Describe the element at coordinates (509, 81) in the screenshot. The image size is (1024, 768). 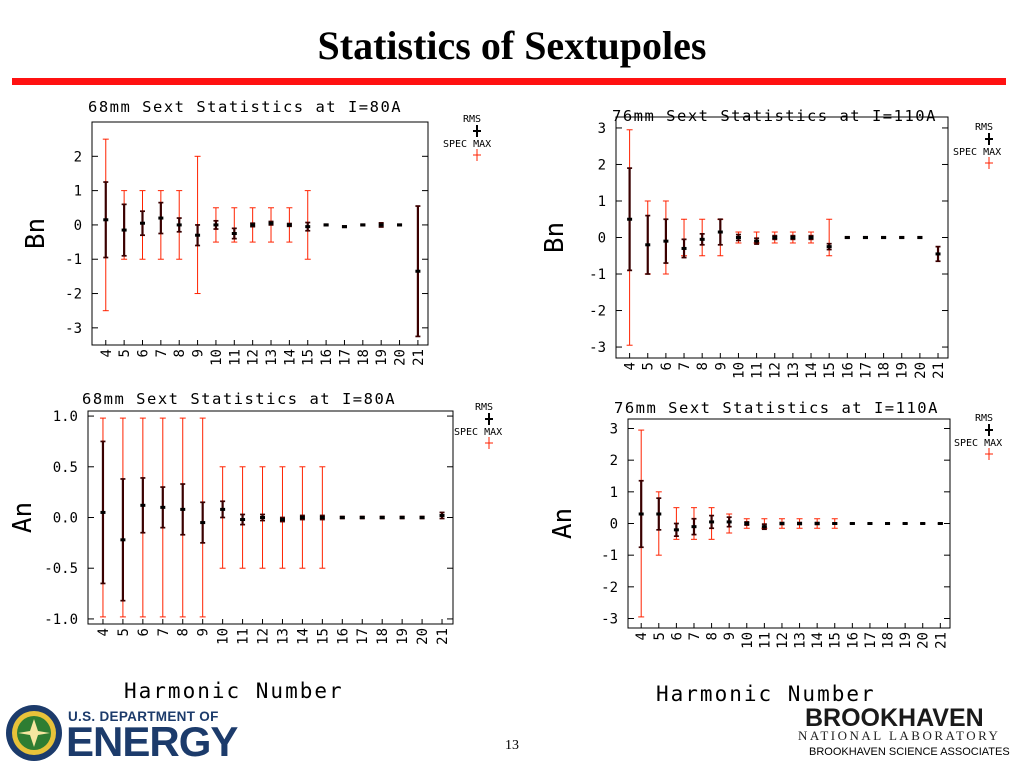
I see `title-rule` at that location.